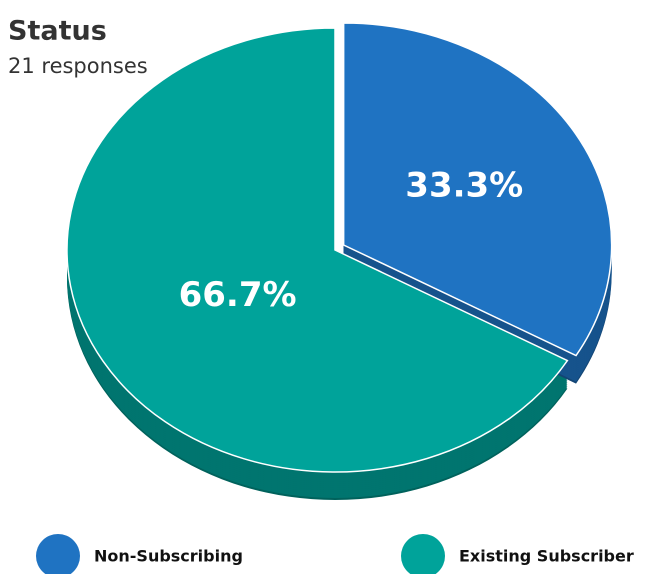 Image resolution: width=654 pixels, height=574 pixels. I want to click on legend-label: Existing Subscriber, so click(546, 556).